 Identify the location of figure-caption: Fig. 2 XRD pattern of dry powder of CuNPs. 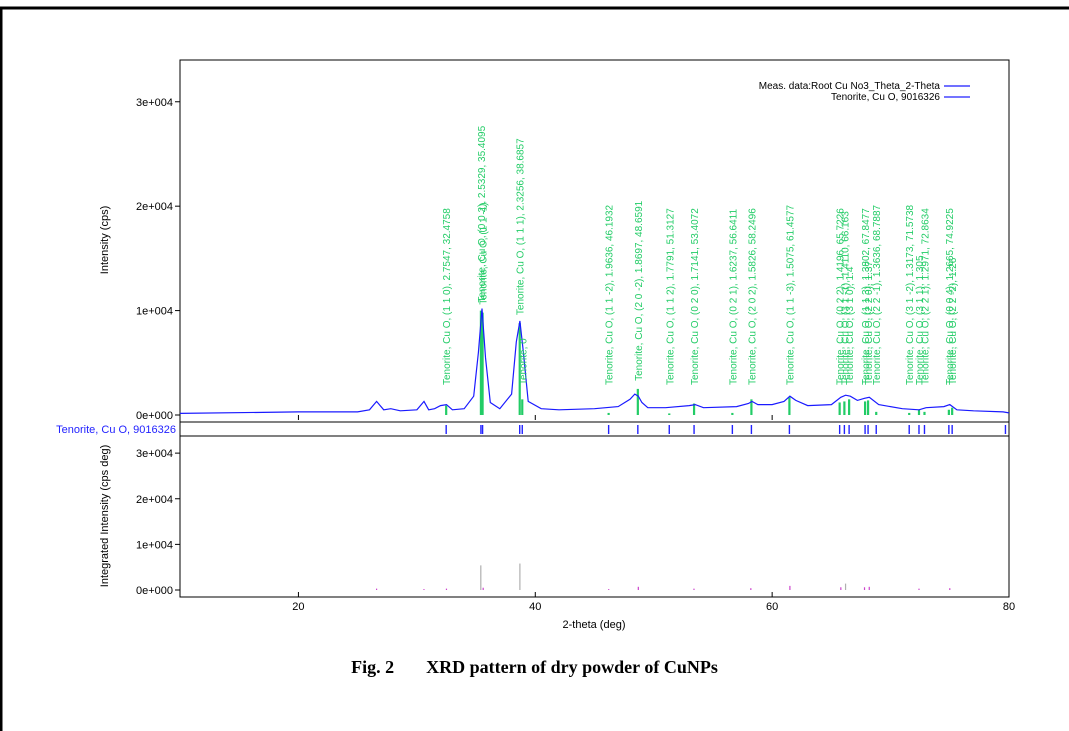
(534, 667).